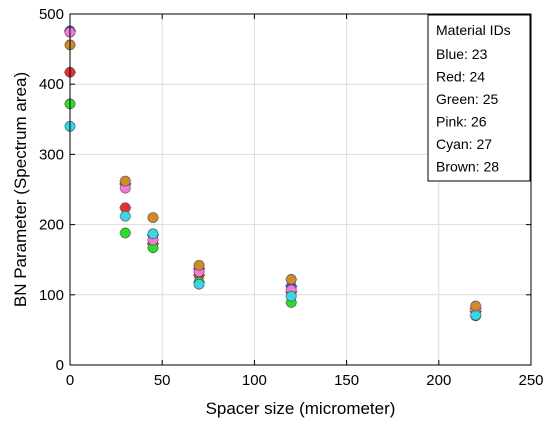 The height and width of the screenshot is (430, 550). Describe the element at coordinates (530, 380) in the screenshot. I see `x-tick-label: 250` at that location.